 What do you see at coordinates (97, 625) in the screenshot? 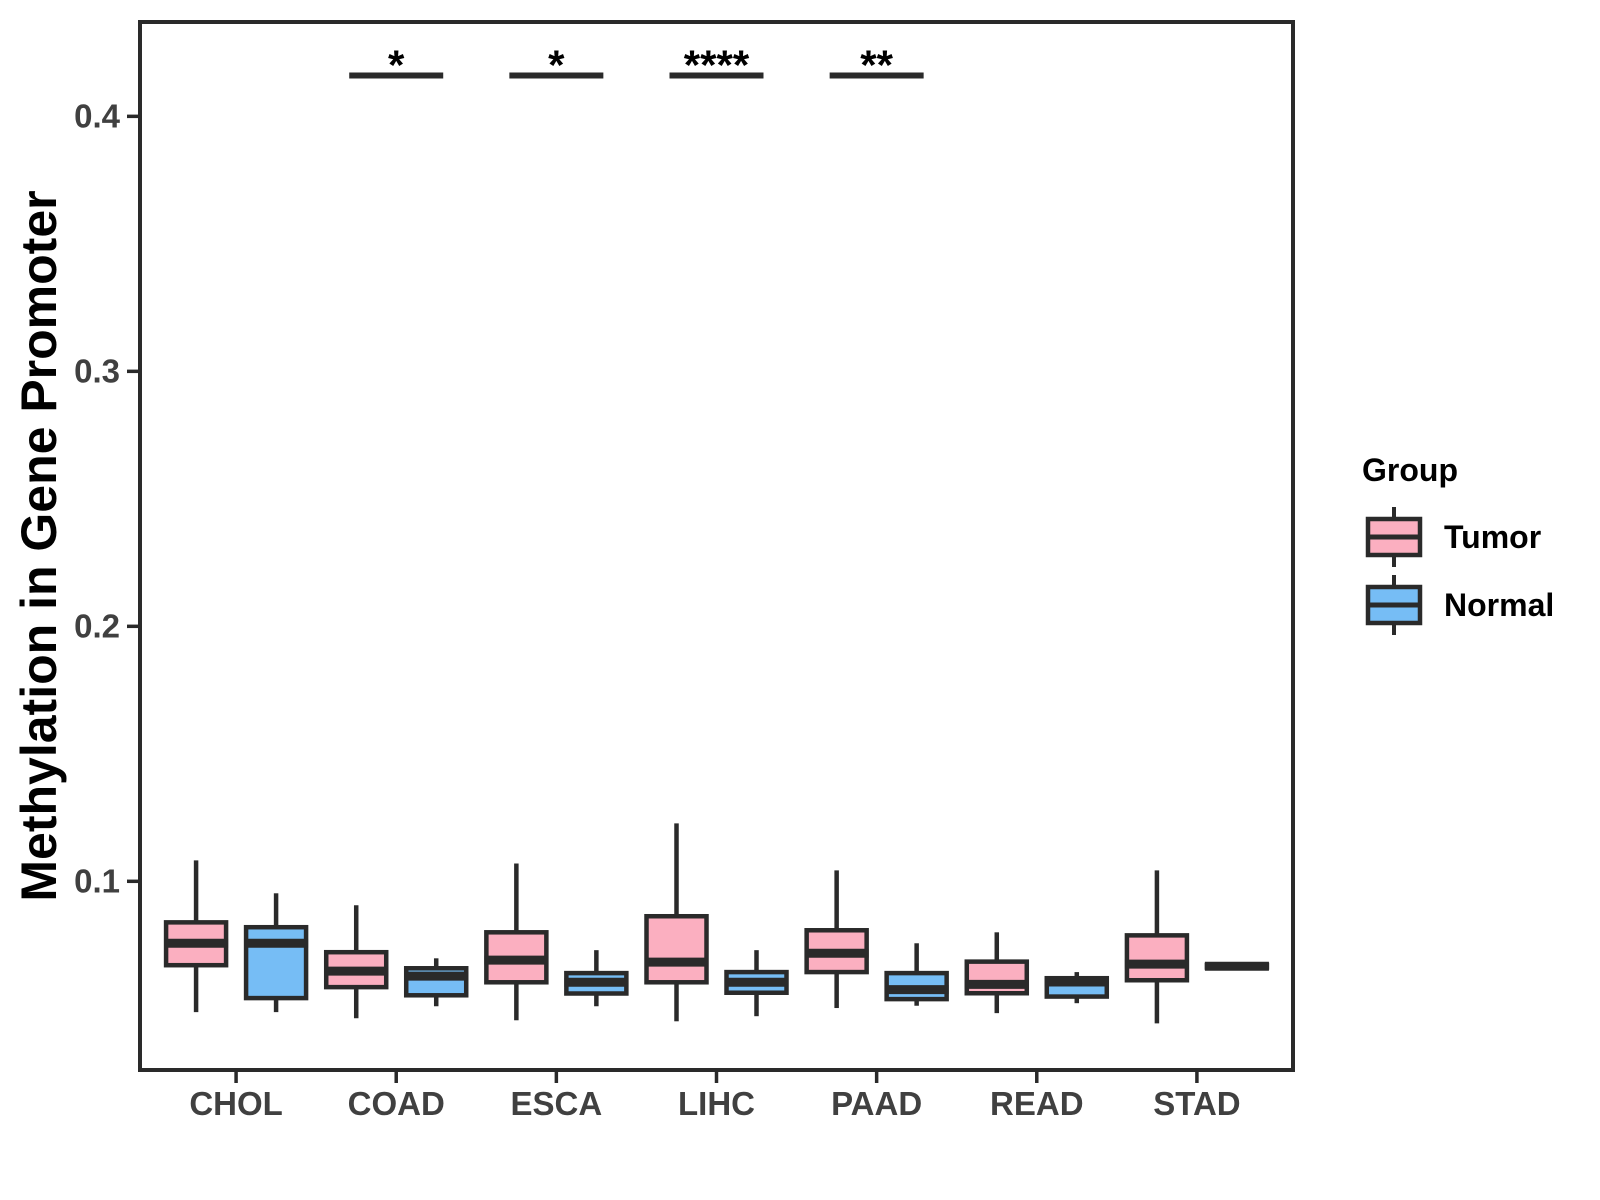
I see `y-tick-label: 0.2` at bounding box center [97, 625].